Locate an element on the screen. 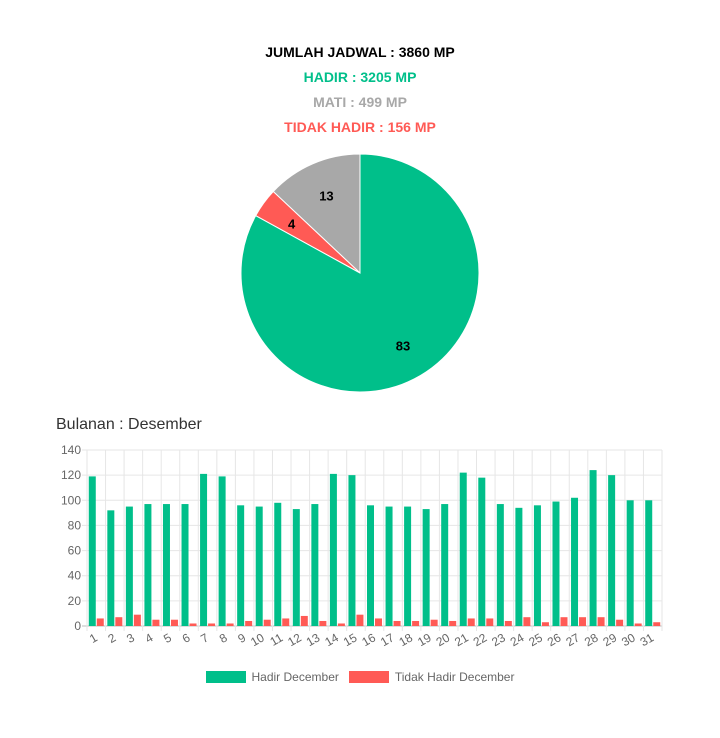 The width and height of the screenshot is (720, 738). attendance-pie-chart: 13 4 83 is located at coordinates (360, 273).